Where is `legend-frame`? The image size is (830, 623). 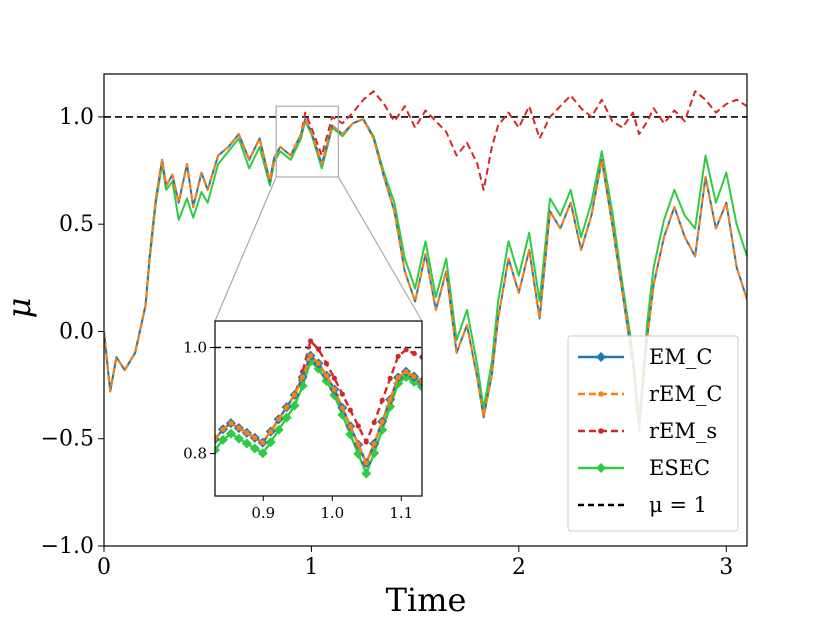 legend-frame is located at coordinates (653, 433).